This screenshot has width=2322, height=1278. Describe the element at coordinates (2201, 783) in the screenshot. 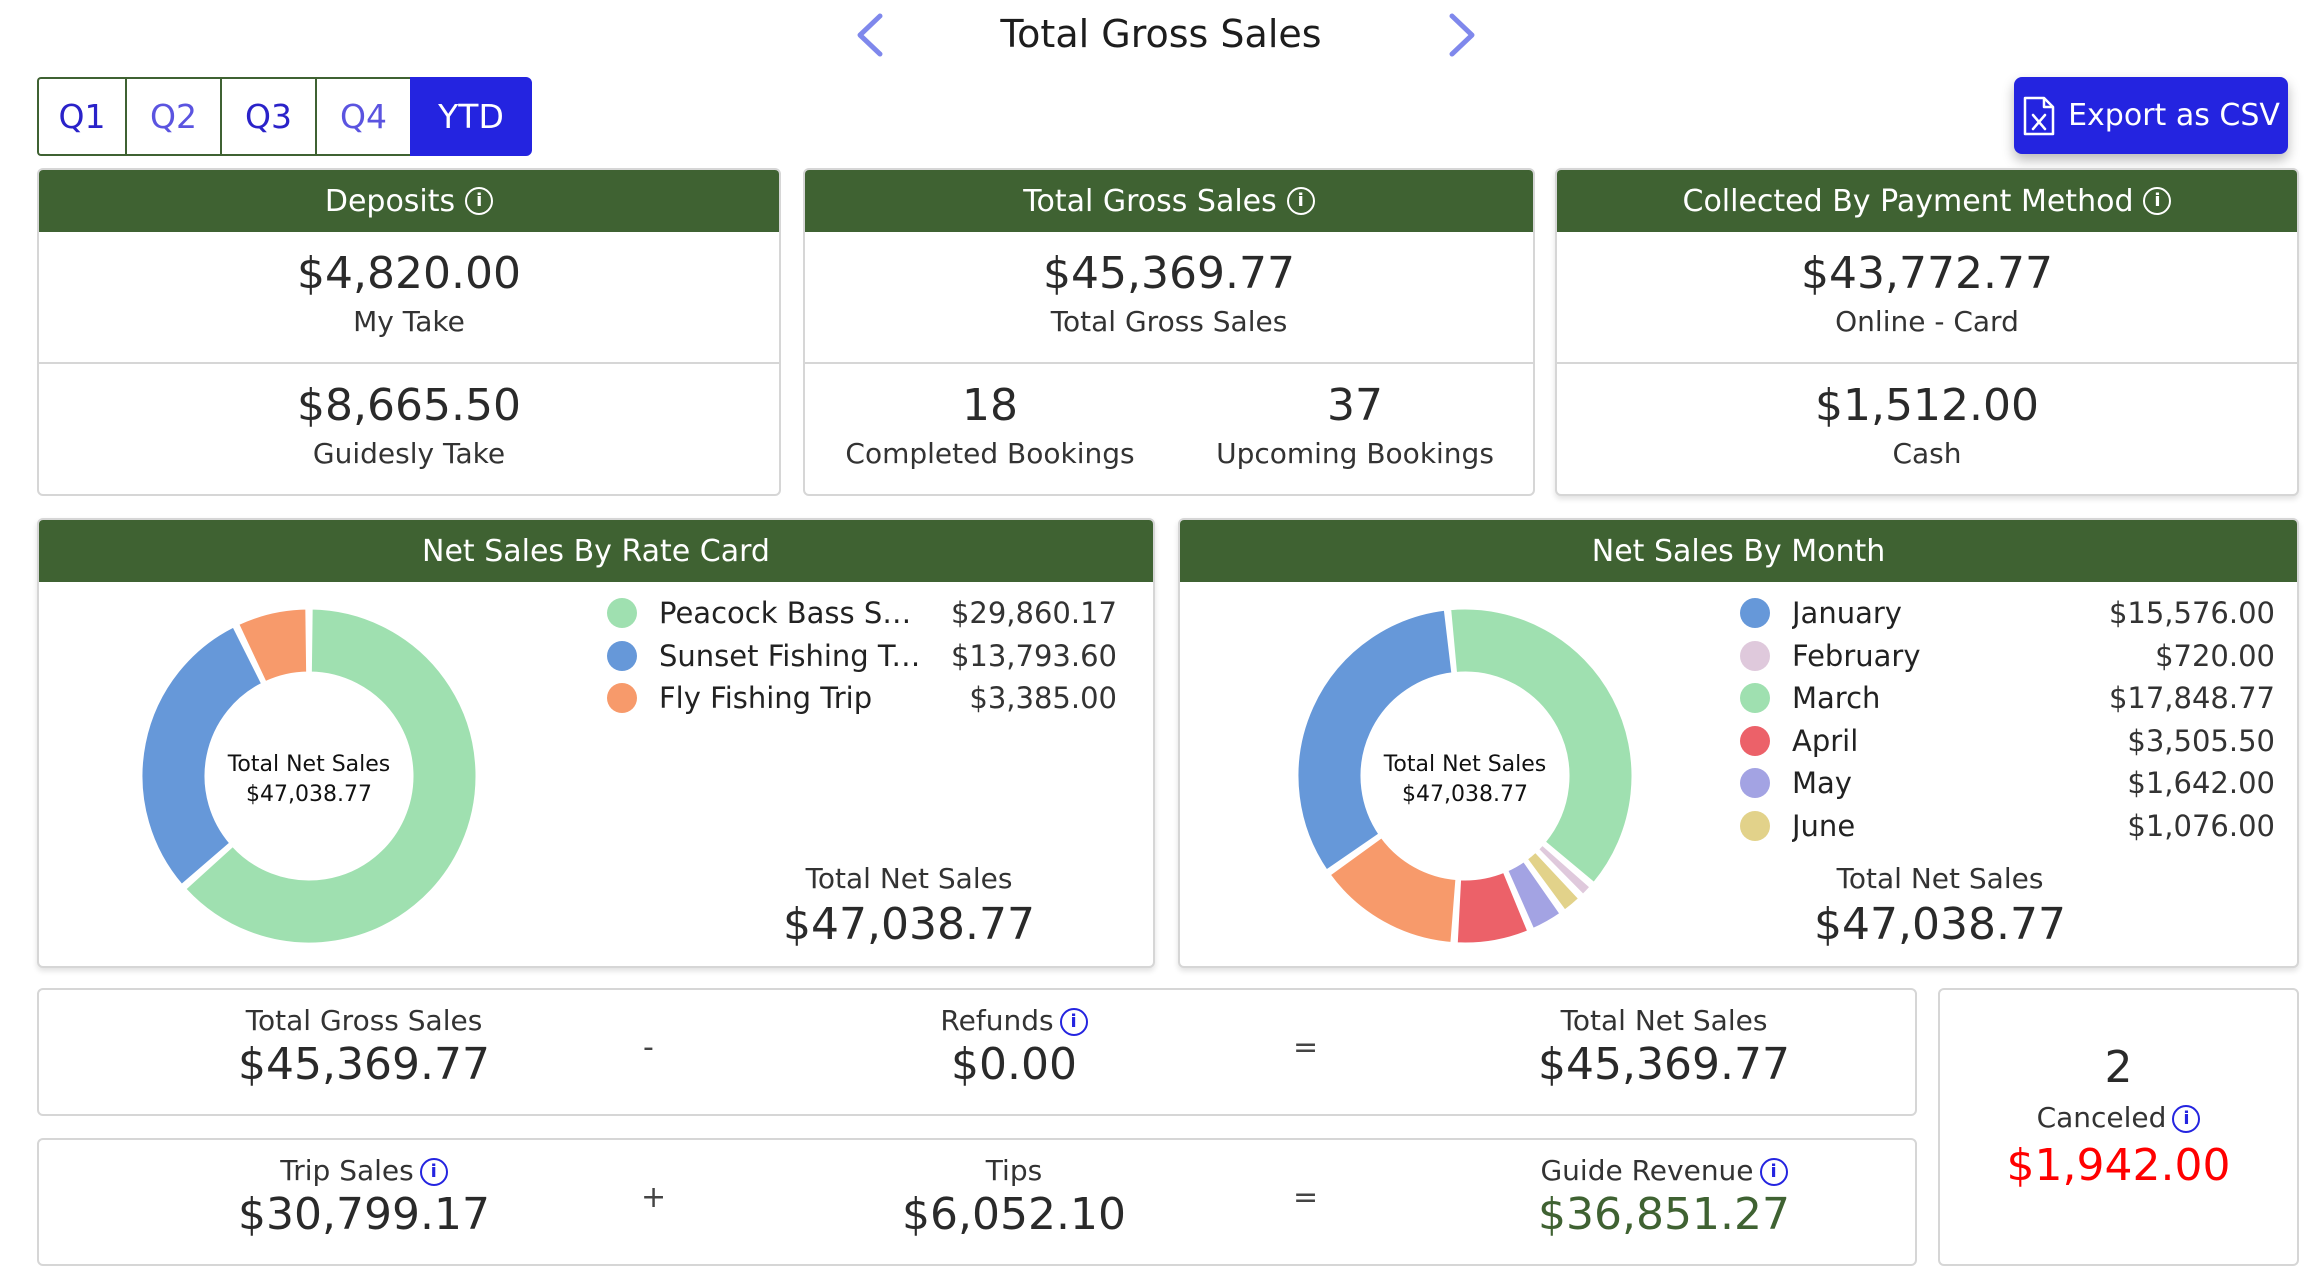

I see `legend-value: $1,642.00` at that location.